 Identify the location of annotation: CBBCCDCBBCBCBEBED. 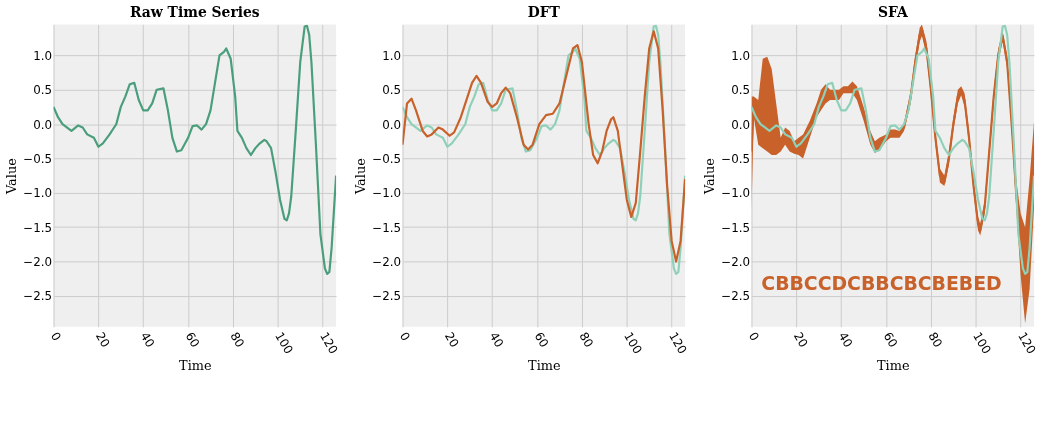
(881, 284).